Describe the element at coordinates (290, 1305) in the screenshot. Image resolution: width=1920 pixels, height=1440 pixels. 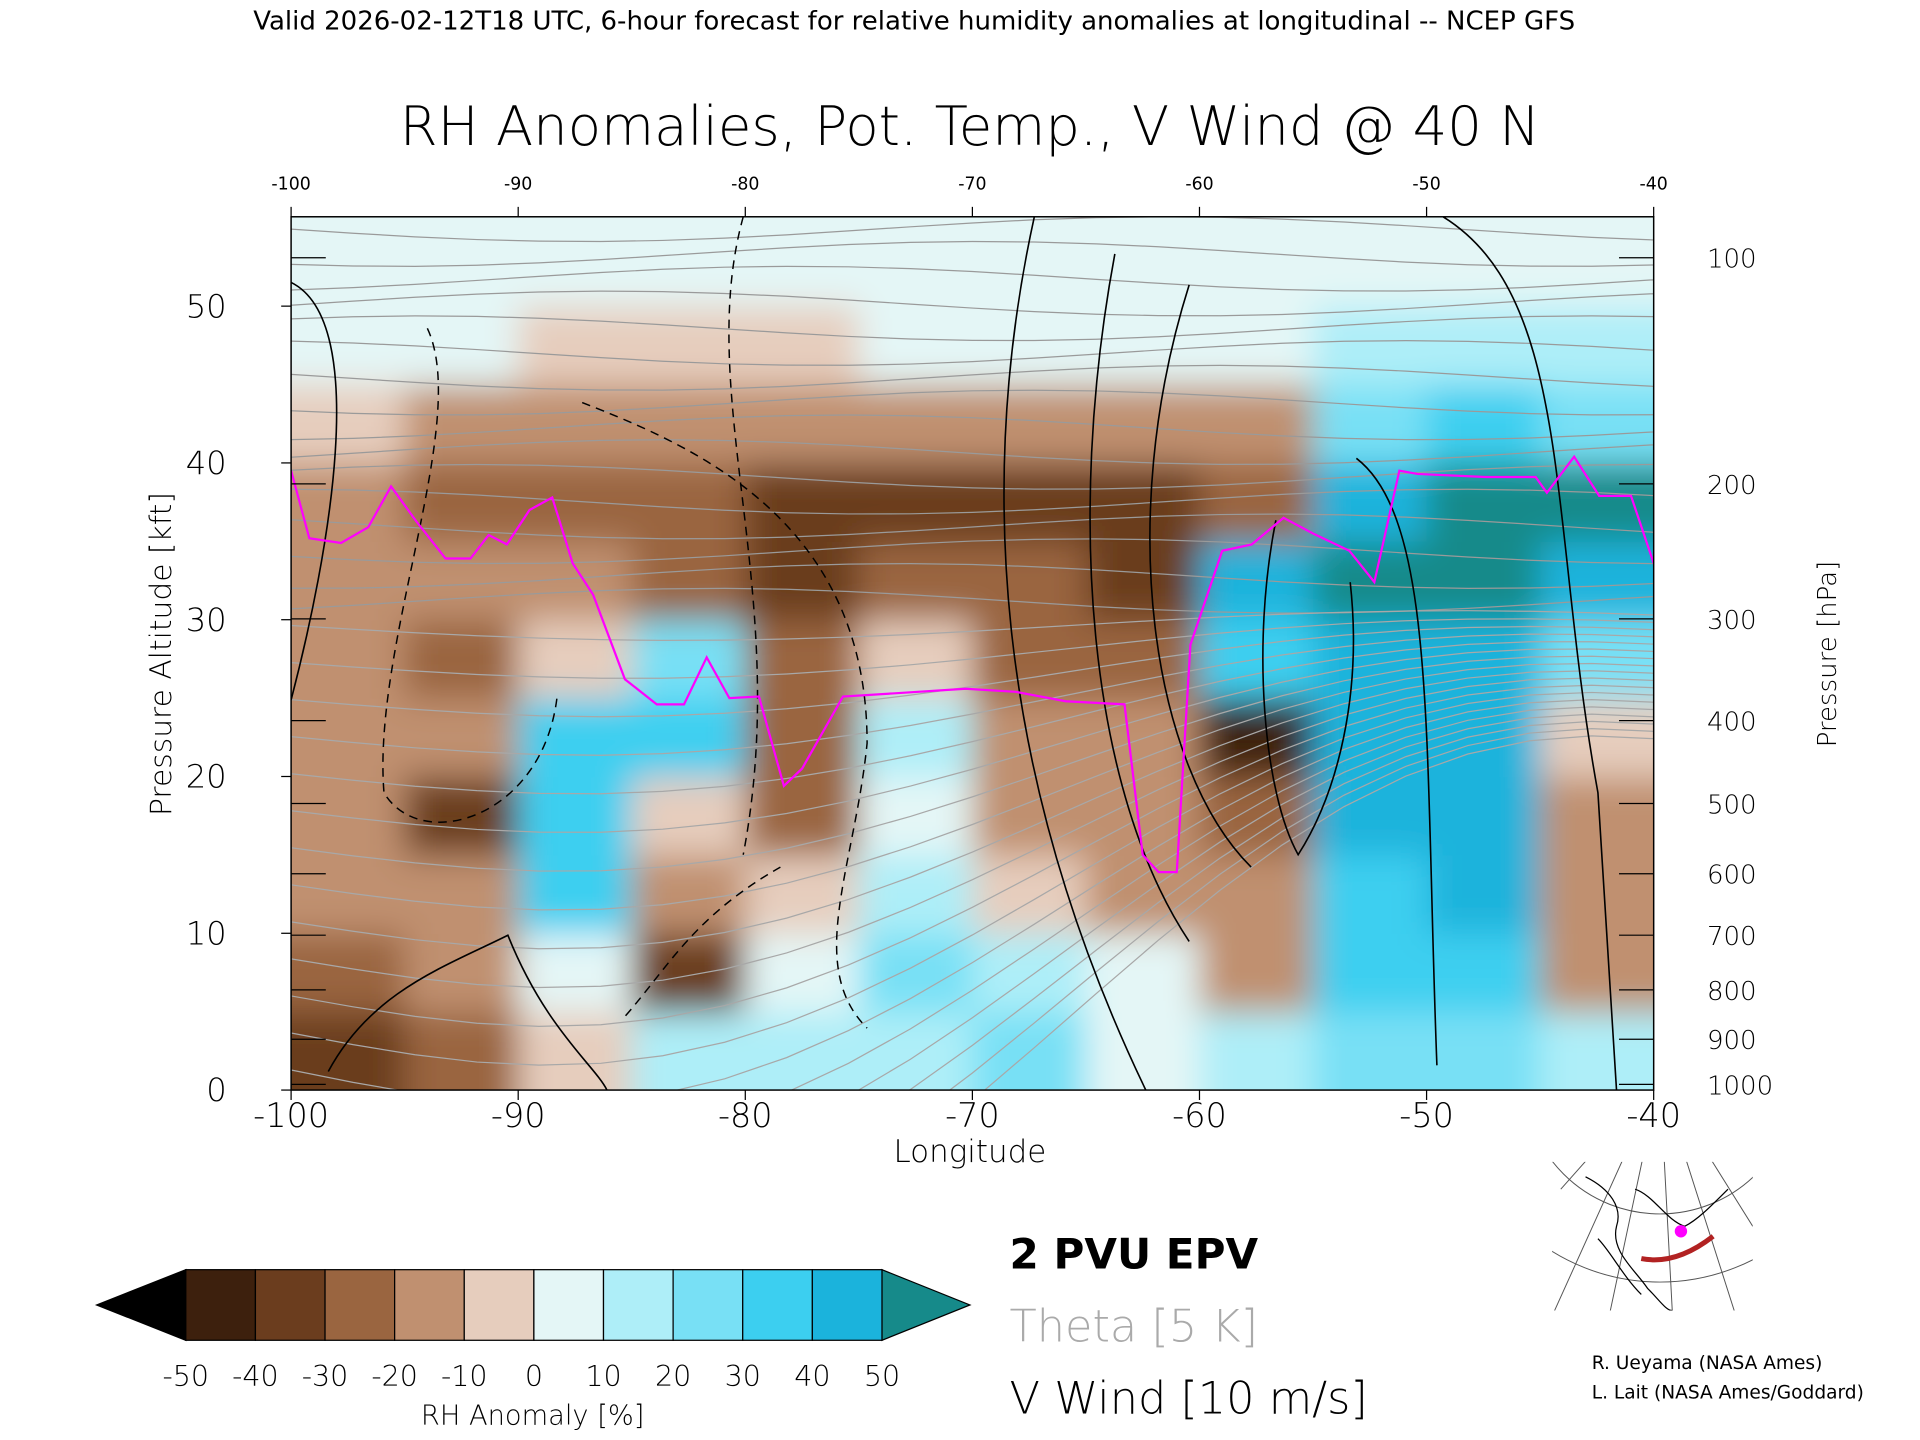
I see `colorbar-swatch` at that location.